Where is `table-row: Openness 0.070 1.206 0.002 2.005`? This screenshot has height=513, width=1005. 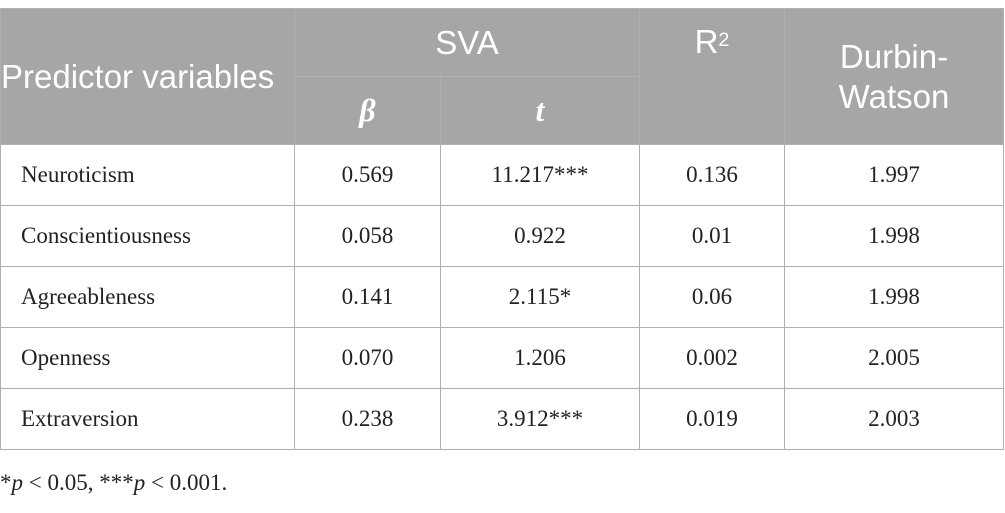
table-row: Openness 0.070 1.206 0.002 2.005 is located at coordinates (502, 358).